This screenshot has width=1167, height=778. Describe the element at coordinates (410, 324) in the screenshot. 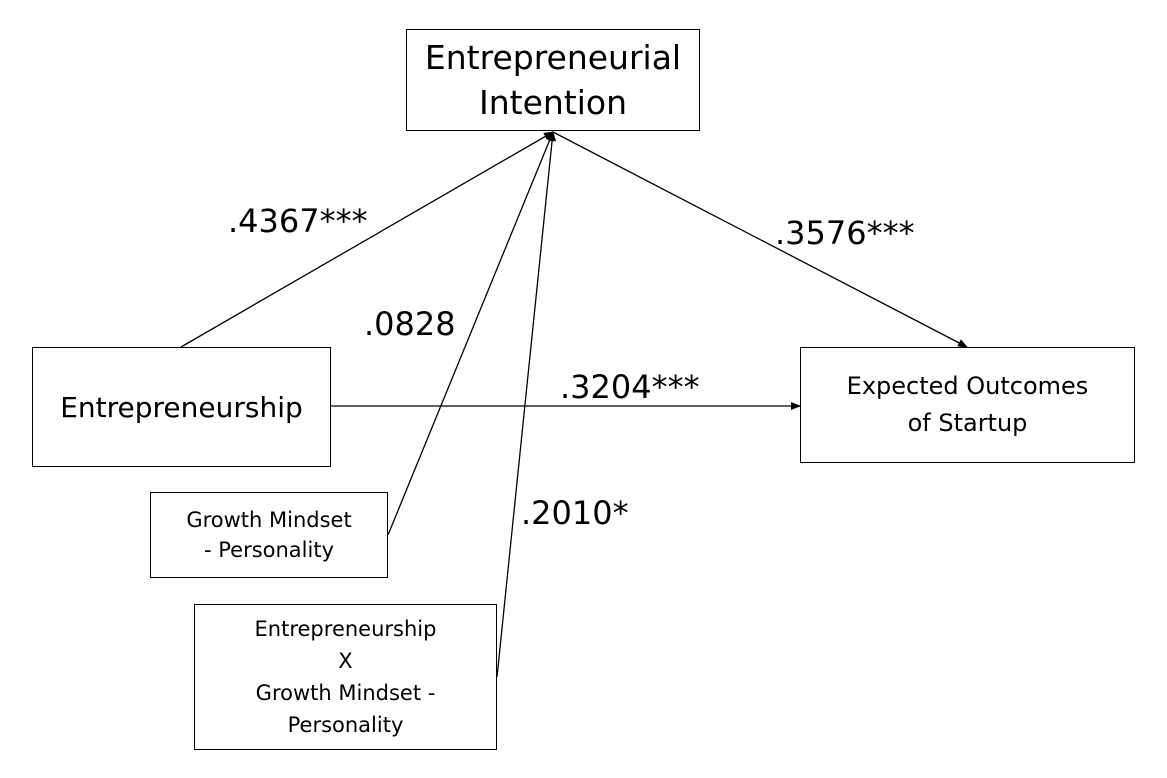

I see `coefficient-growth-mindset-to-intention: .0828` at that location.